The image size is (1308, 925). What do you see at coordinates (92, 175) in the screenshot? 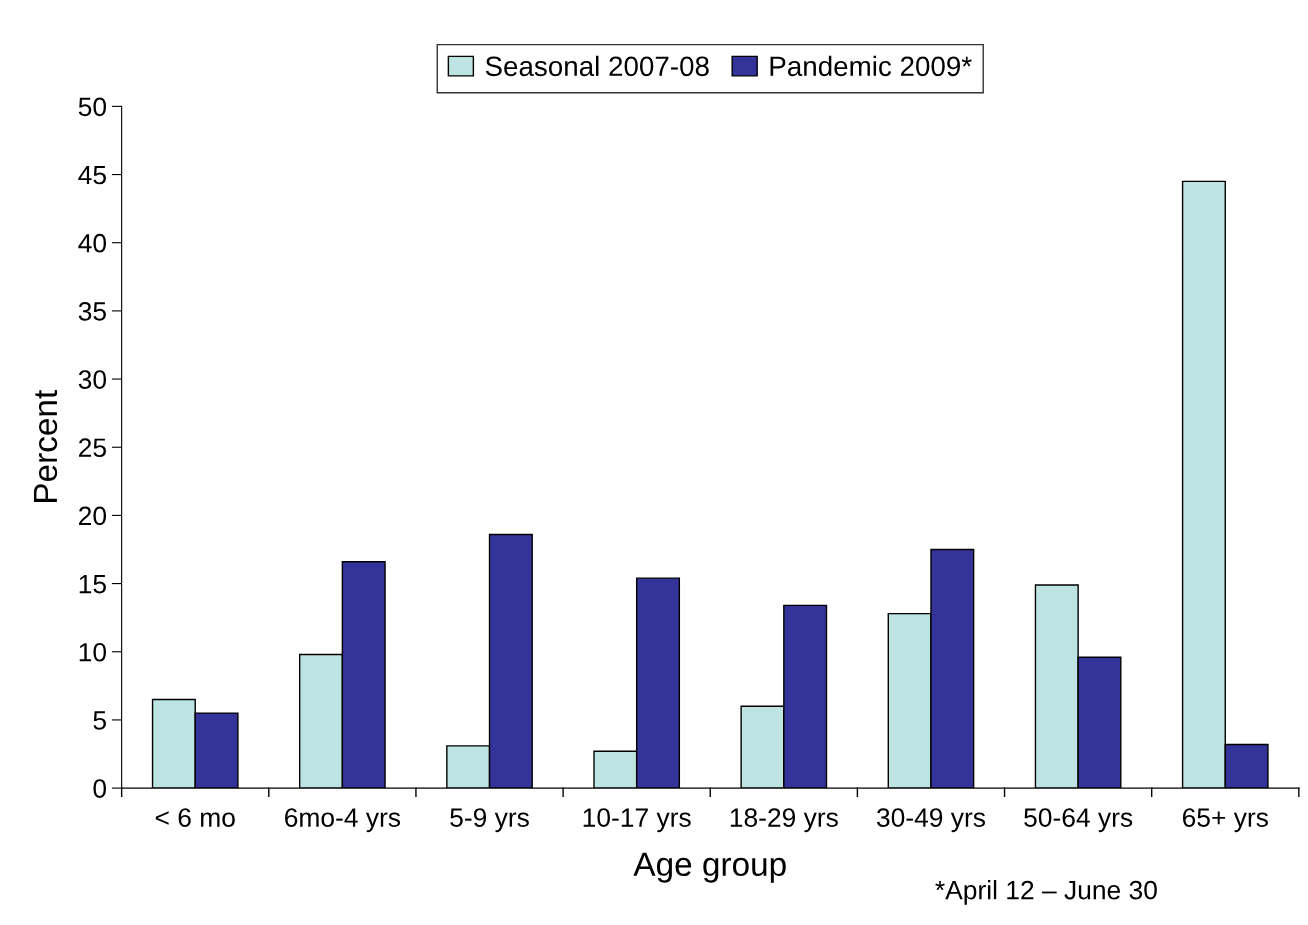
I see `y-tick-label: 45` at bounding box center [92, 175].